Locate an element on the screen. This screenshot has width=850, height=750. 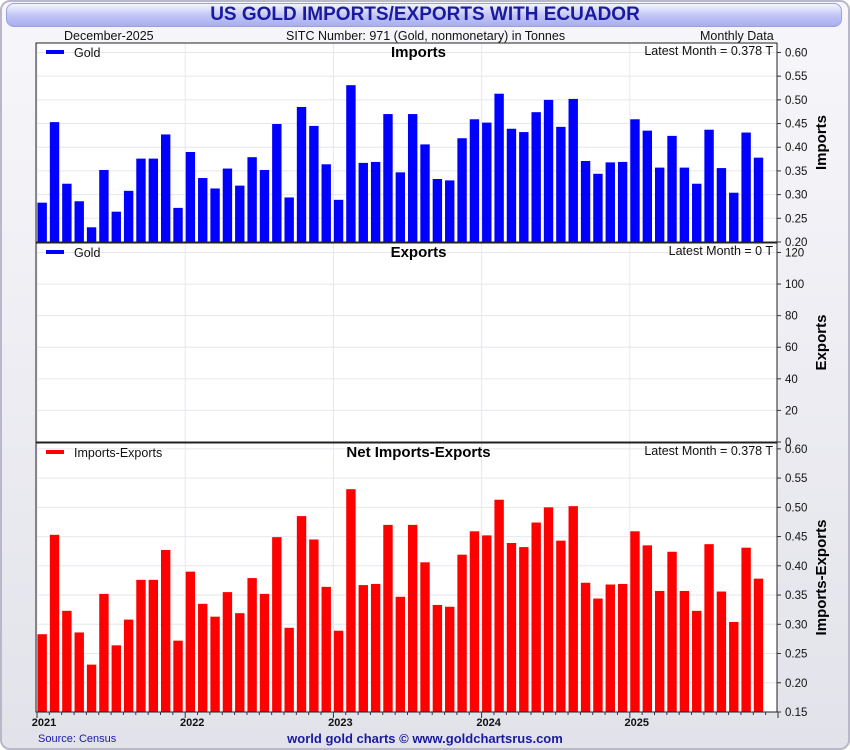
x-tick-label: 2021 is located at coordinates (44, 723).